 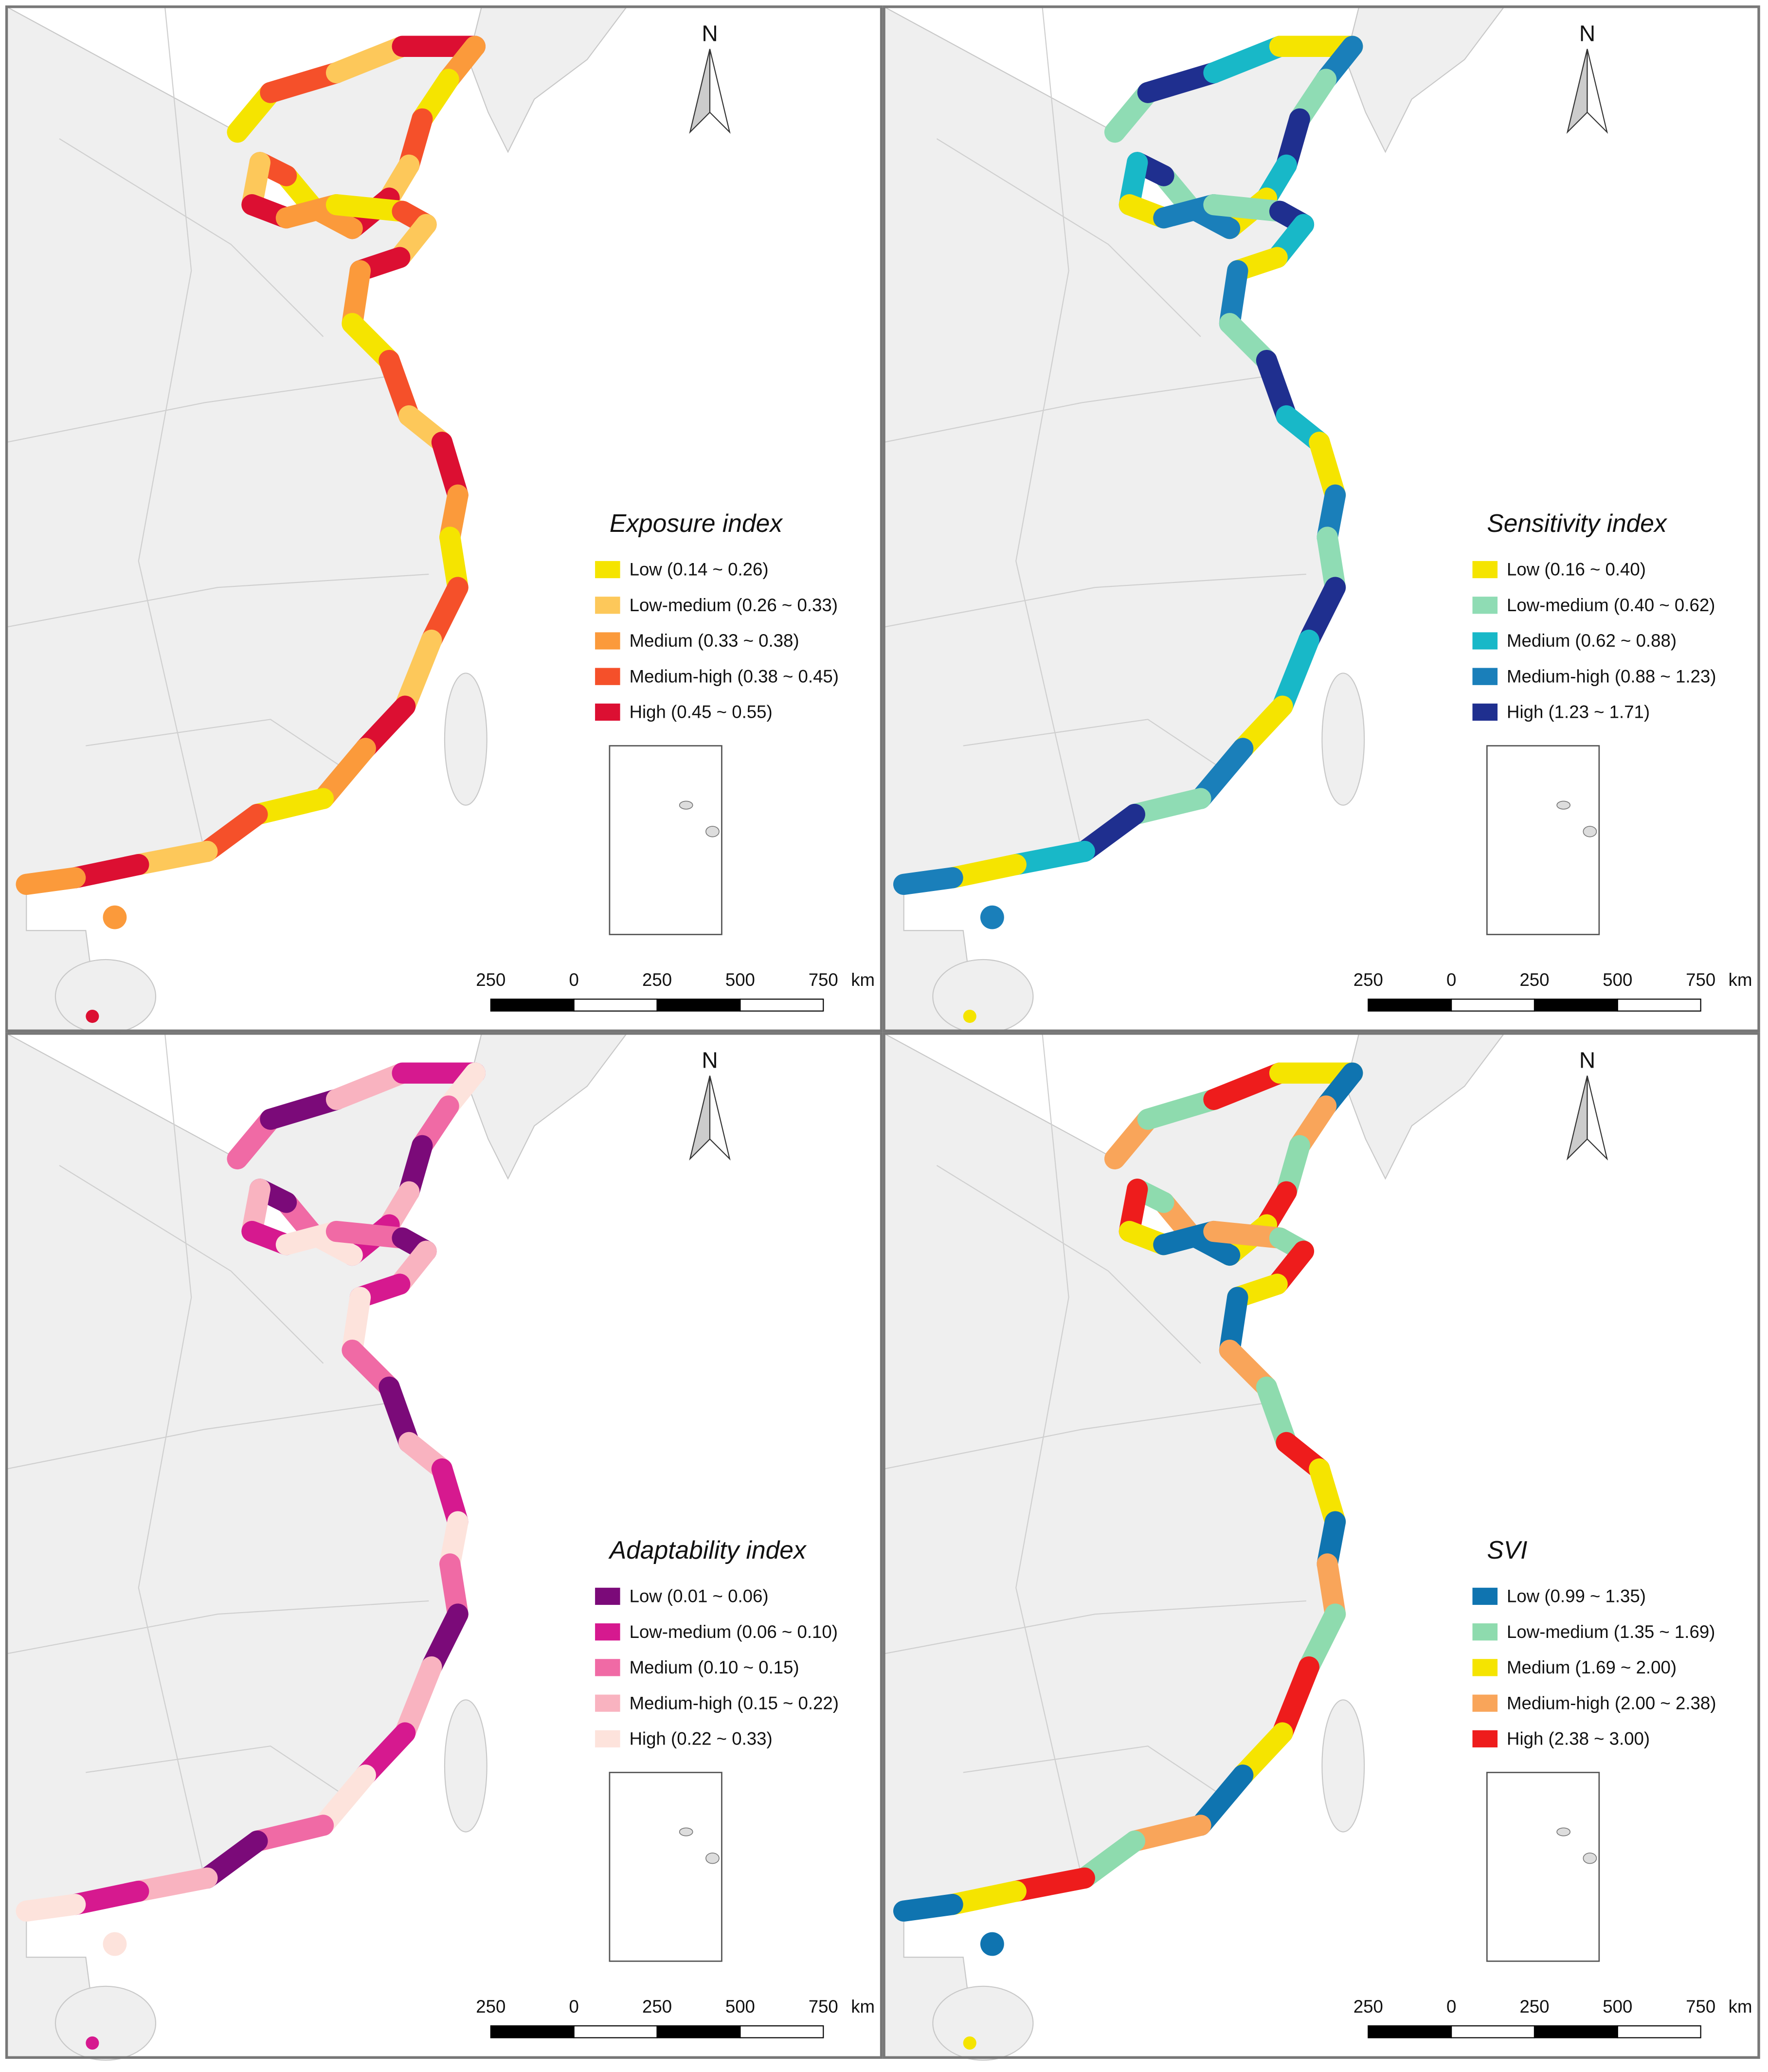 What do you see at coordinates (1592, 641) in the screenshot?
I see `legend-label: Medium (0.62 ~ 0.88)` at bounding box center [1592, 641].